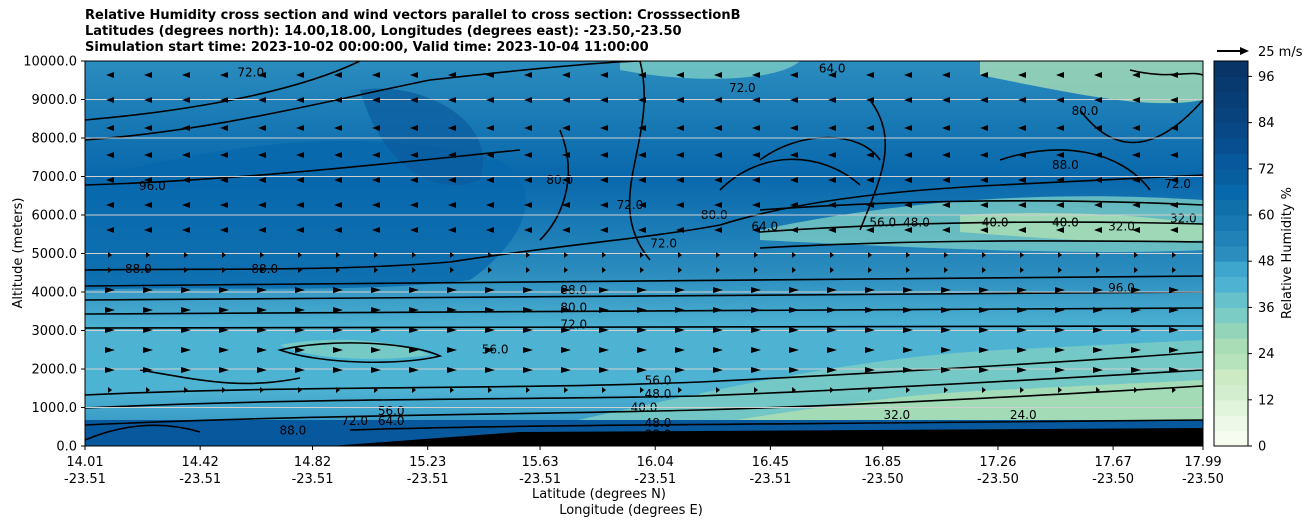 This screenshot has width=1304, height=526. I want to click on y-tick-label: 6000.0, so click(55, 216).